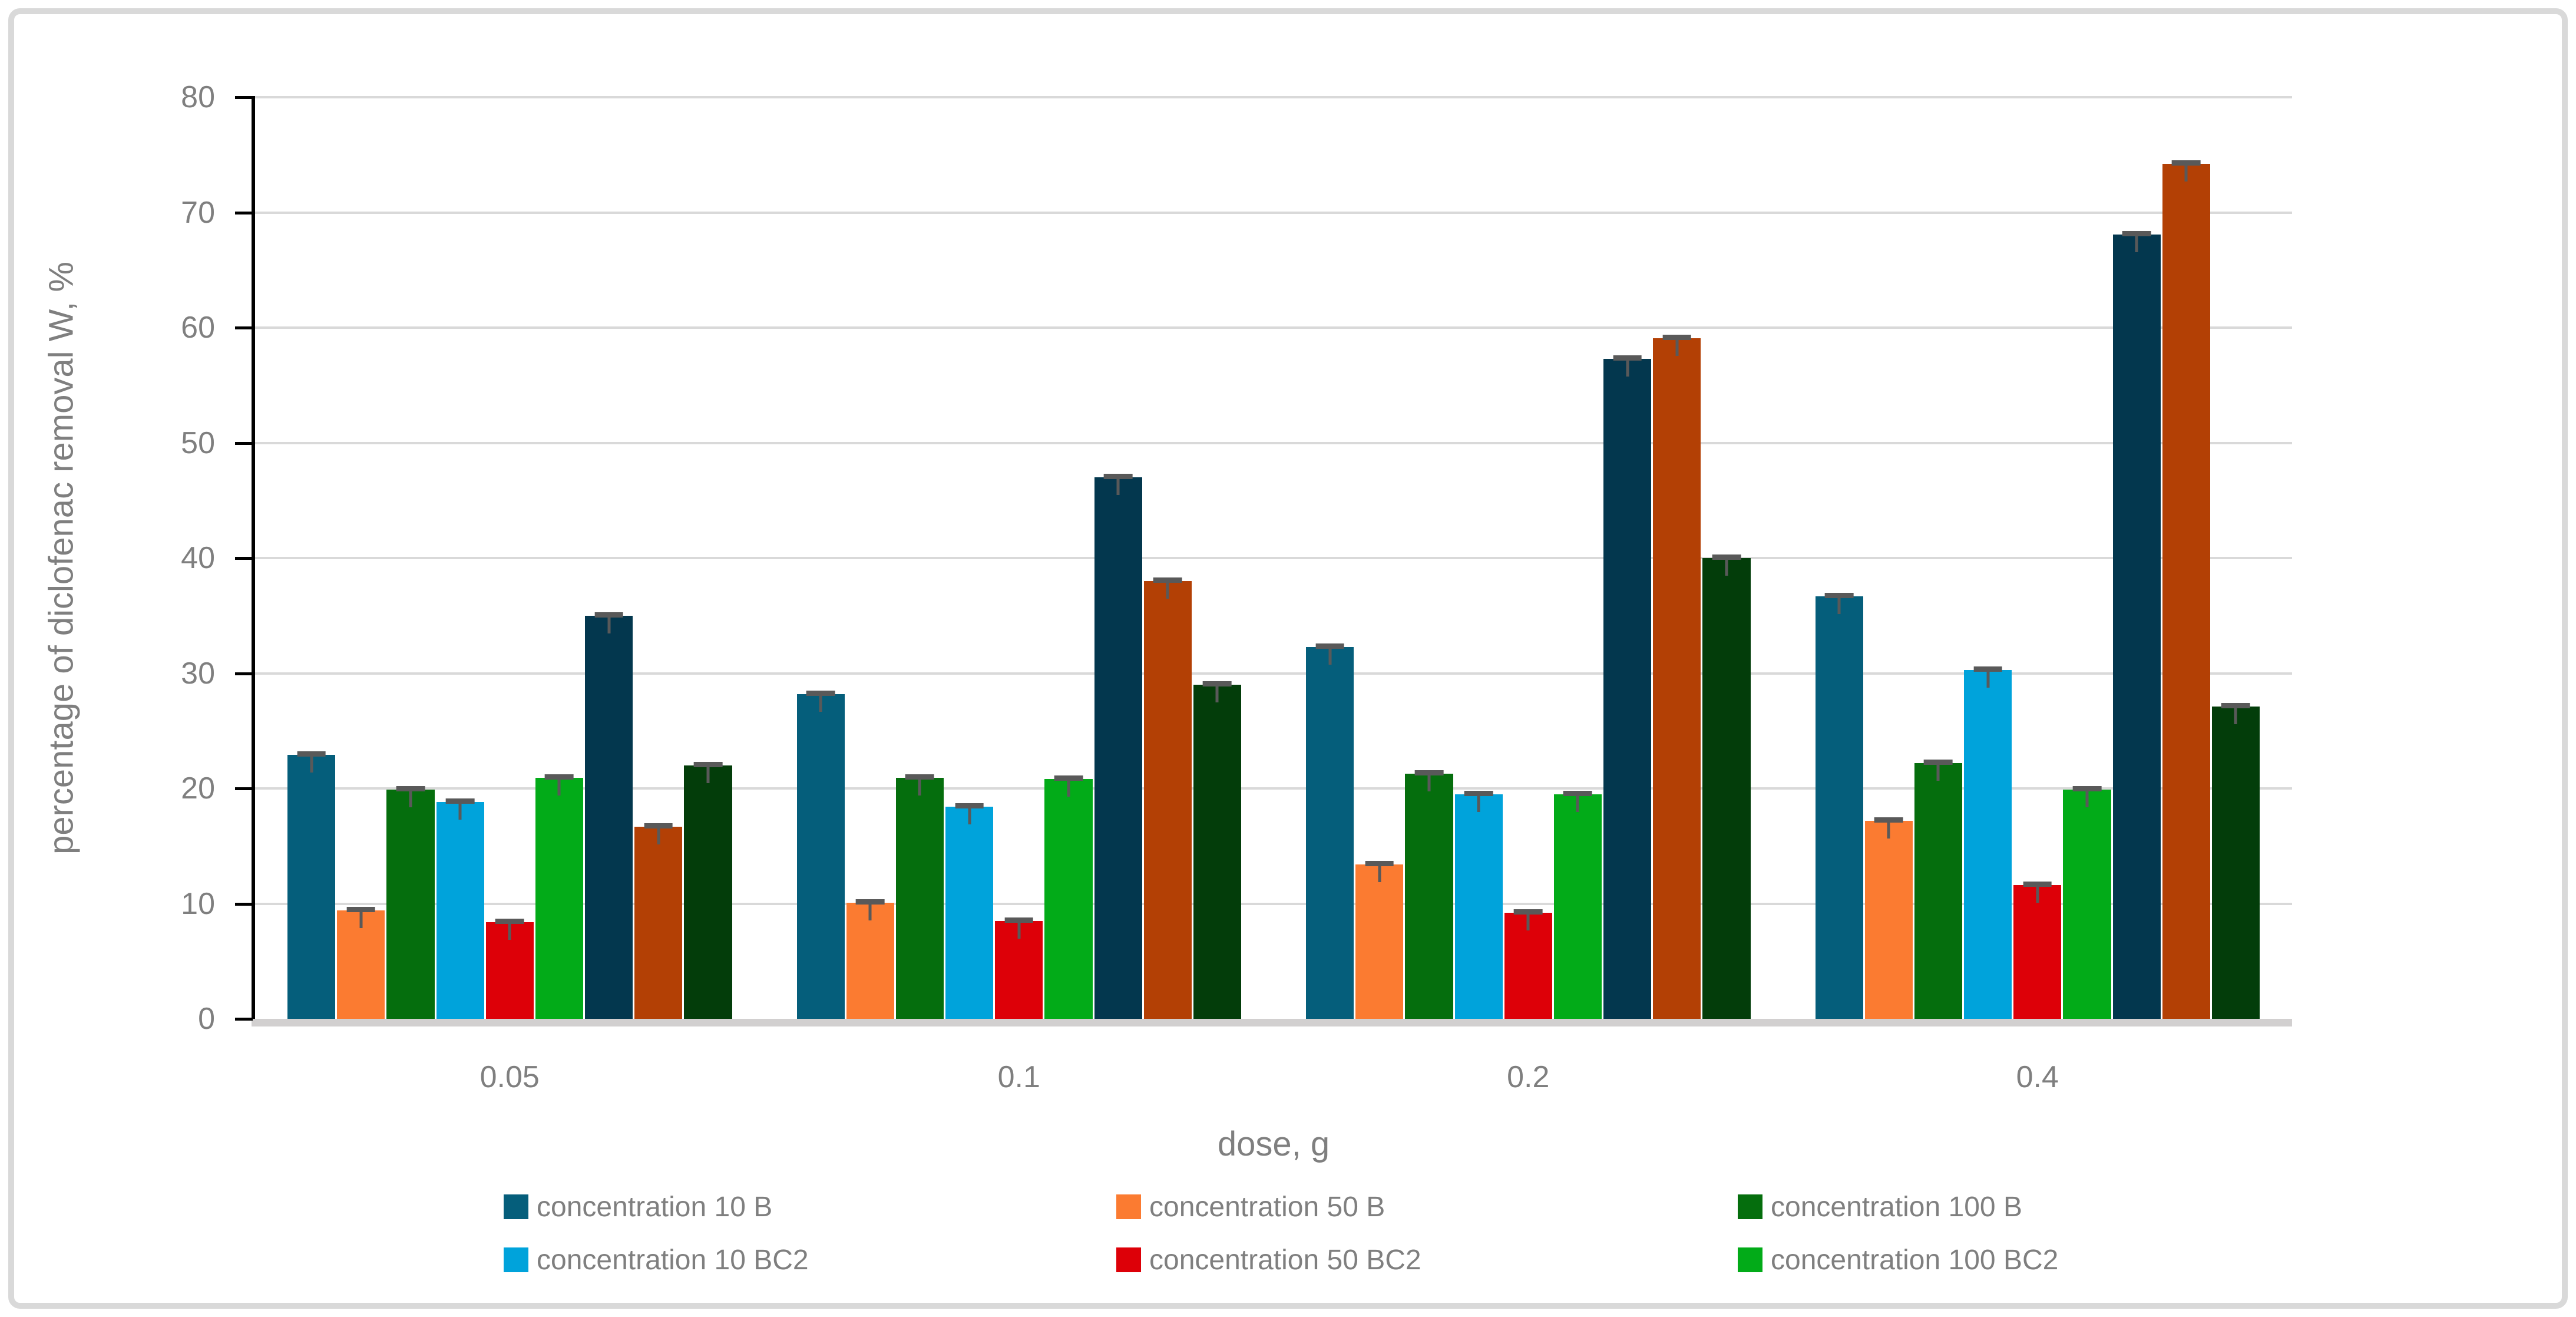 The image size is (2576, 1317). I want to click on legend-item: concentration 100 BC2, so click(1898, 1260).